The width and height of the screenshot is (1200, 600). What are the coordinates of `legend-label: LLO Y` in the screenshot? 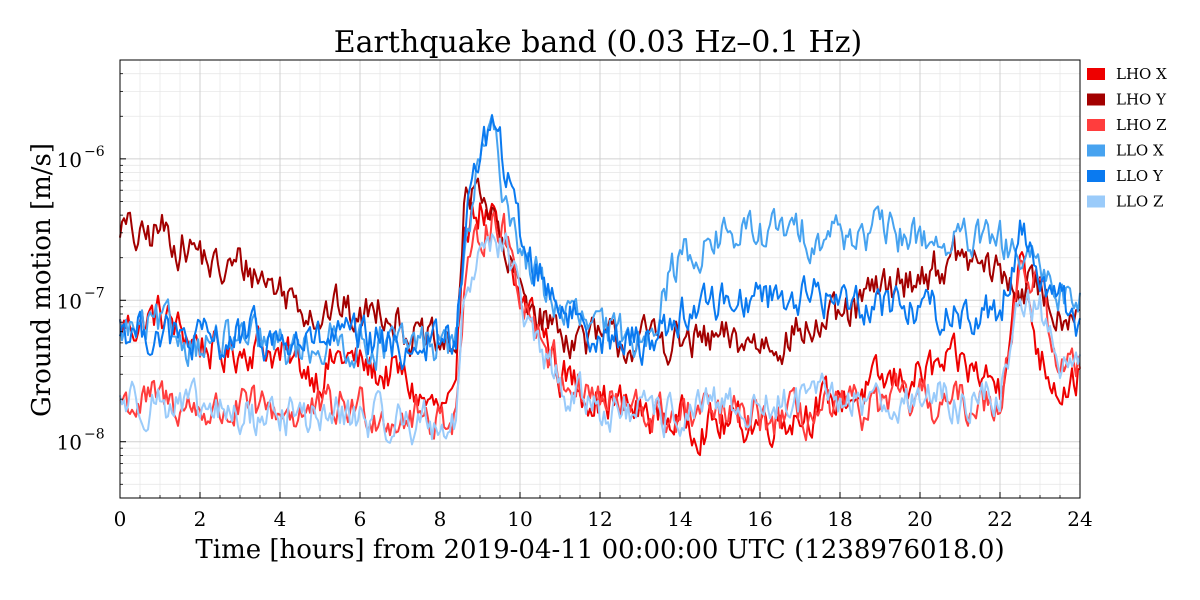 It's located at (1140, 176).